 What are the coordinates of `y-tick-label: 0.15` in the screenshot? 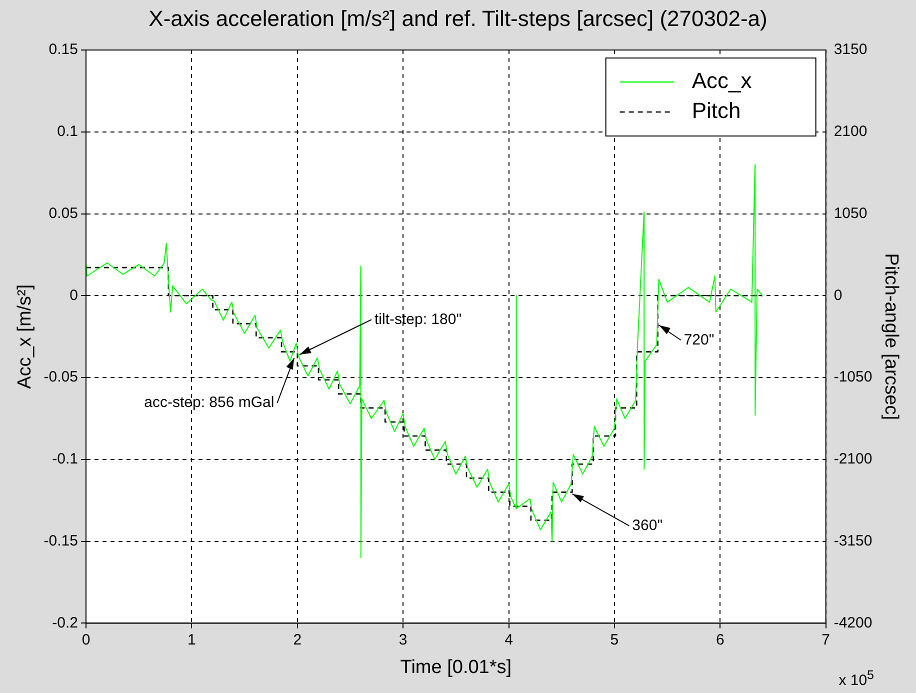 It's located at (63, 49).